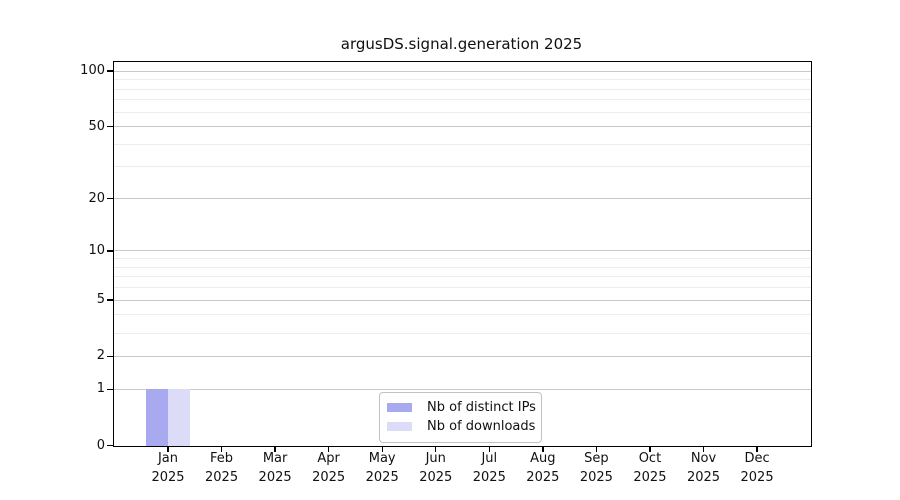 The image size is (900, 500). I want to click on legend-label: Nb of downloads, so click(481, 426).